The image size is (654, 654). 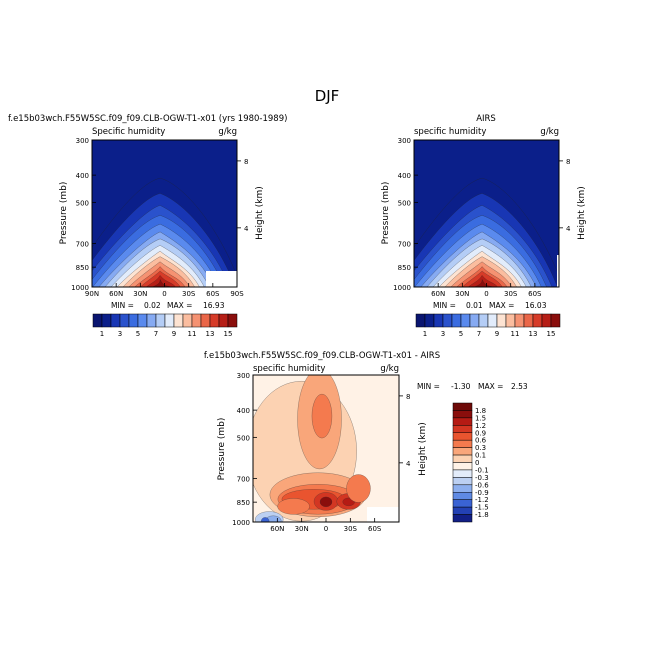 What do you see at coordinates (549, 132) in the screenshot?
I see `panel-obs-units: g/kg` at bounding box center [549, 132].